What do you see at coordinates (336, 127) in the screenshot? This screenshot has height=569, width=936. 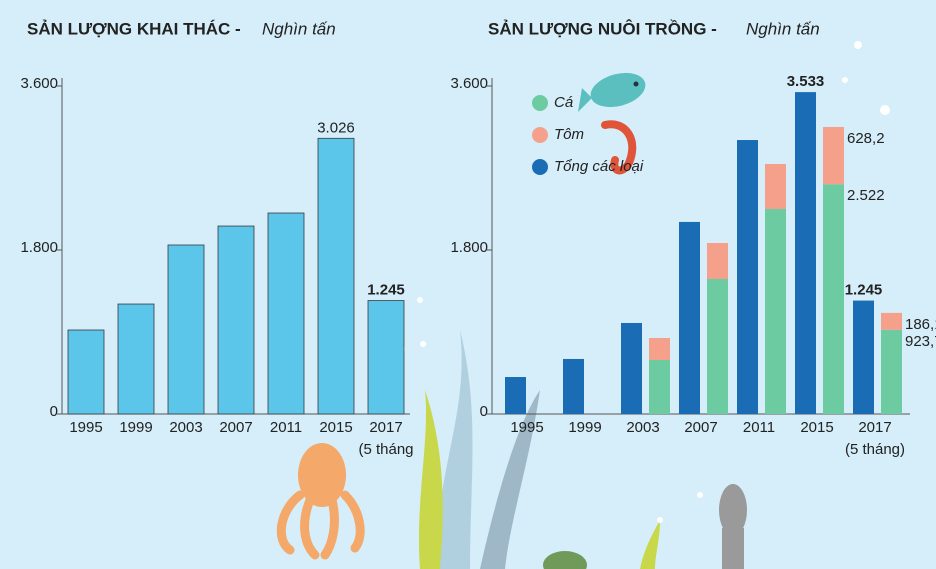 I see `value-label: 3.026` at bounding box center [336, 127].